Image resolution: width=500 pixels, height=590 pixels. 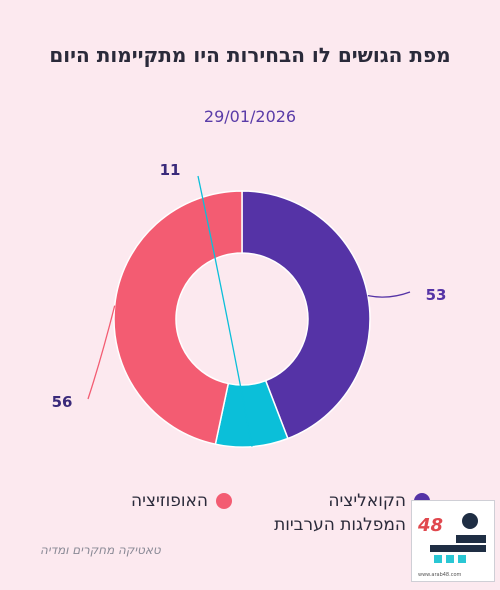 What do you see at coordinates (62, 402) in the screenshot?
I see `data-label-opposition: 56` at bounding box center [62, 402].